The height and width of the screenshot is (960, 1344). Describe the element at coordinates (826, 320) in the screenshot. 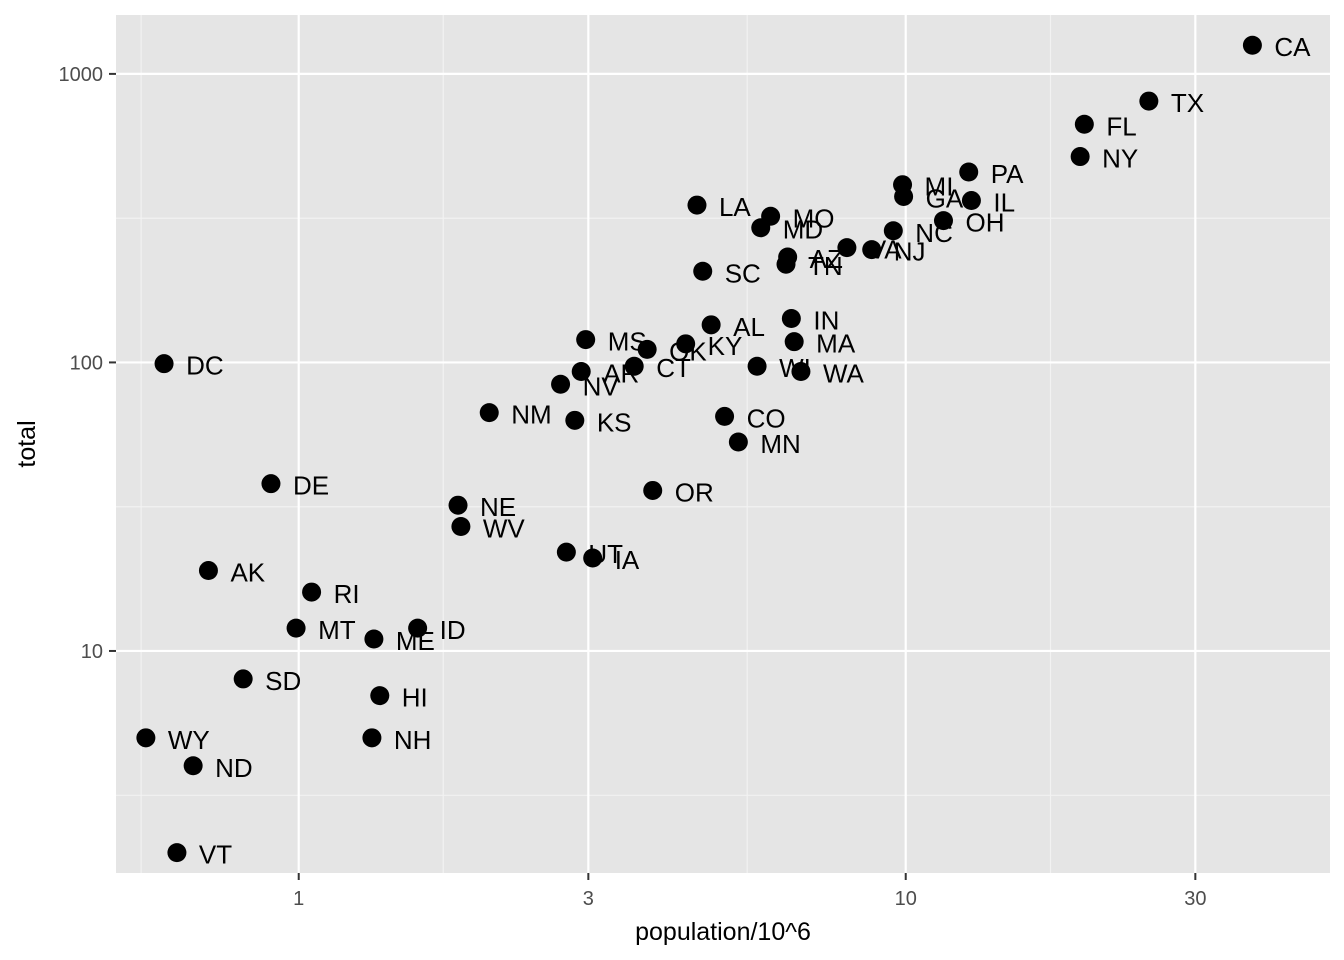

I see `point-label: IN` at that location.